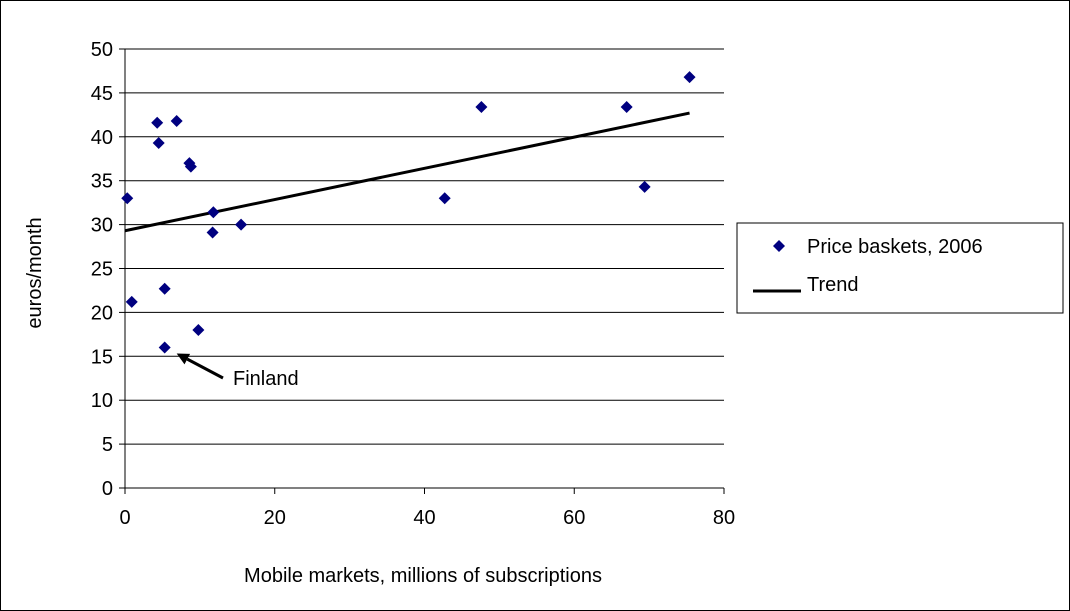  I want to click on y-tick-labels: 0 5 10 15 20 25 30 35 40 45 50, so click(102, 269).